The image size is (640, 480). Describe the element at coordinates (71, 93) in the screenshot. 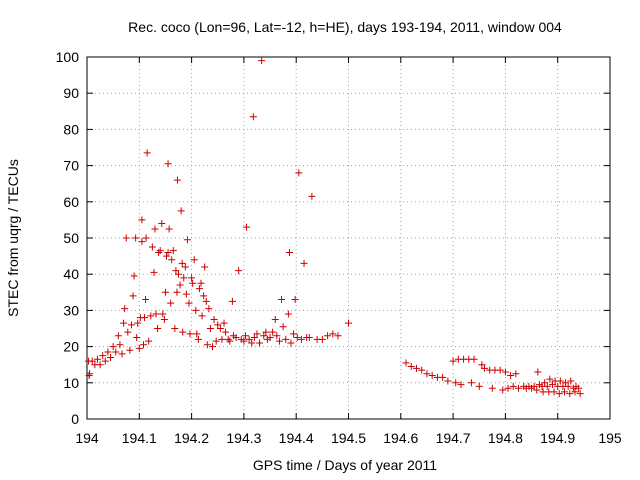

I see `y-tick-label: 90` at that location.